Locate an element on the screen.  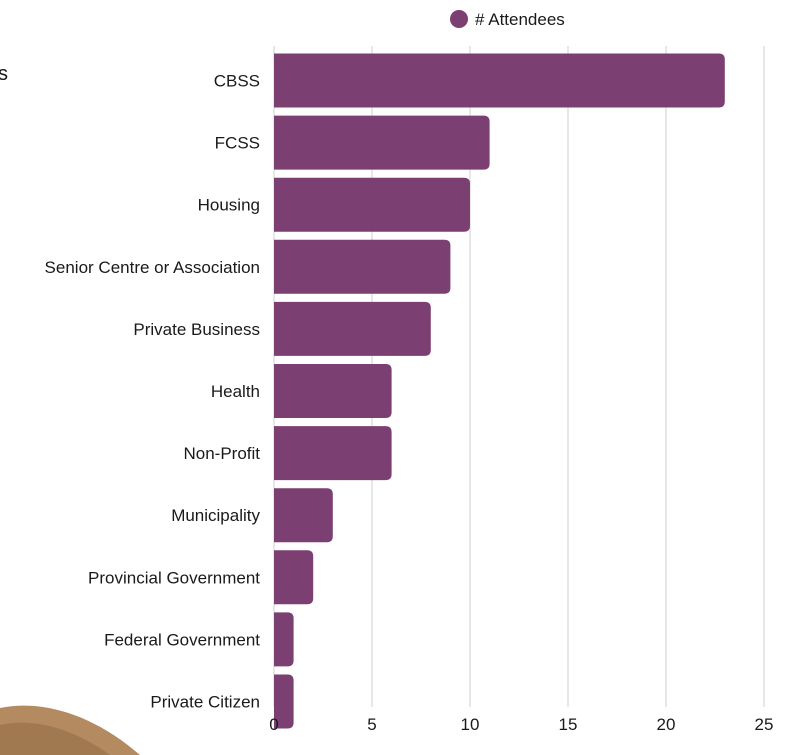
bar-municipality is located at coordinates (303, 515).